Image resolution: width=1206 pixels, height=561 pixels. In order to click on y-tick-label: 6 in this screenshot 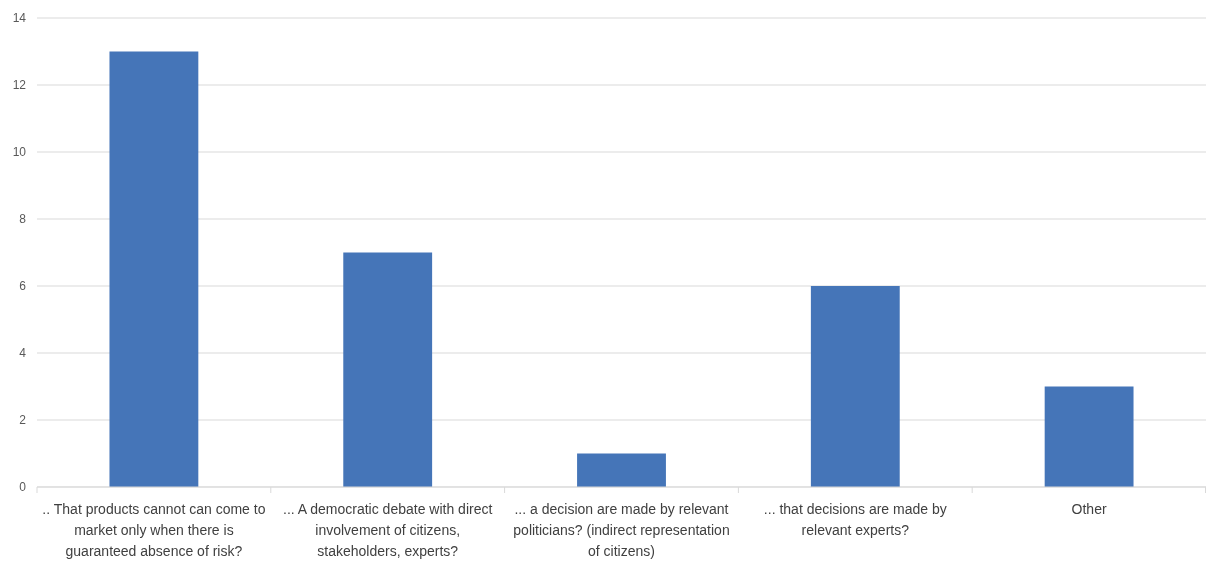, I will do `click(23, 286)`.